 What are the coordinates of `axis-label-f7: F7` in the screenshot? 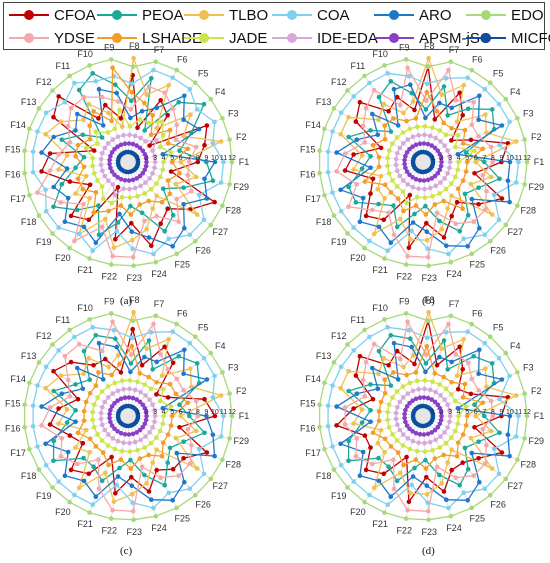 It's located at (159, 50).